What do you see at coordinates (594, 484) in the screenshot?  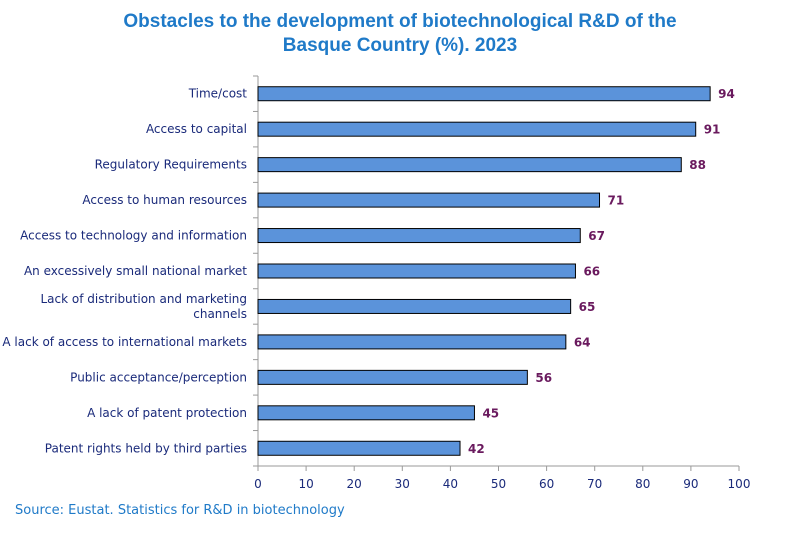 I see `x-tick-label: 70` at bounding box center [594, 484].